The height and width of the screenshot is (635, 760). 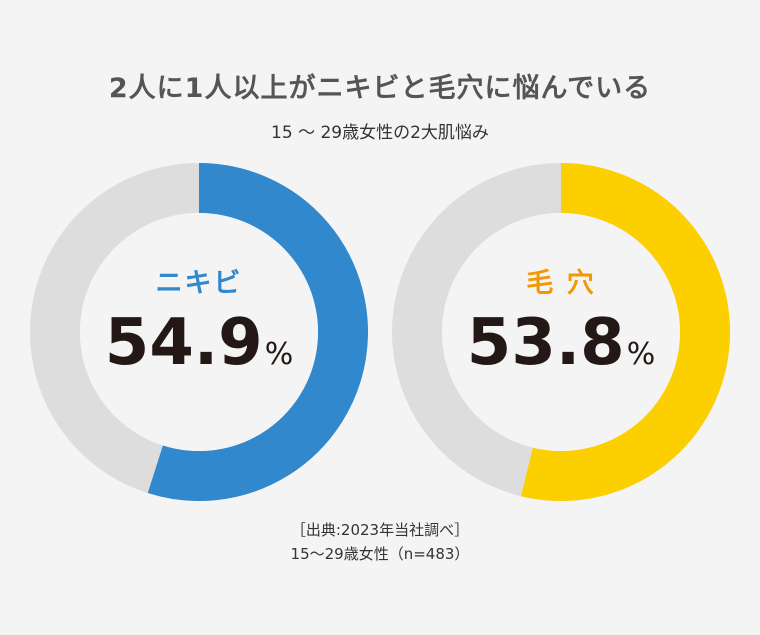 I want to click on value-unit-pores: %, so click(x=641, y=354).